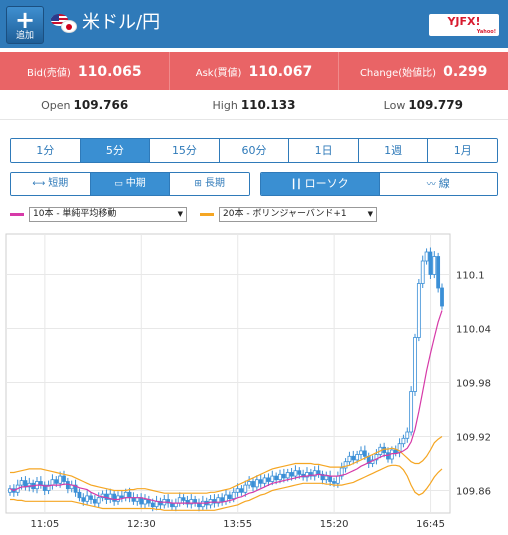  What do you see at coordinates (462, 150) in the screenshot?
I see `tab-1month: 1月` at bounding box center [462, 150].